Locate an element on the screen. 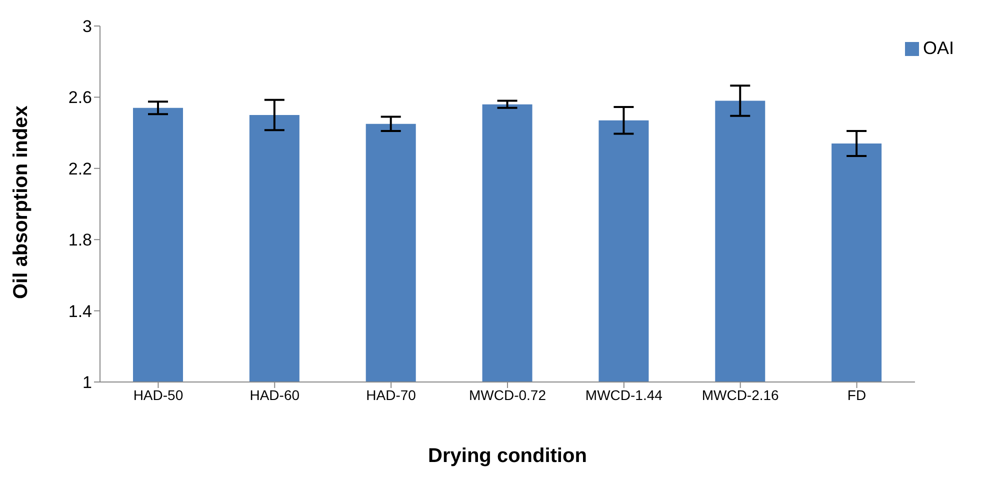 This screenshot has height=480, width=992. x-tick-label: MWCD-2.16 is located at coordinates (741, 394).